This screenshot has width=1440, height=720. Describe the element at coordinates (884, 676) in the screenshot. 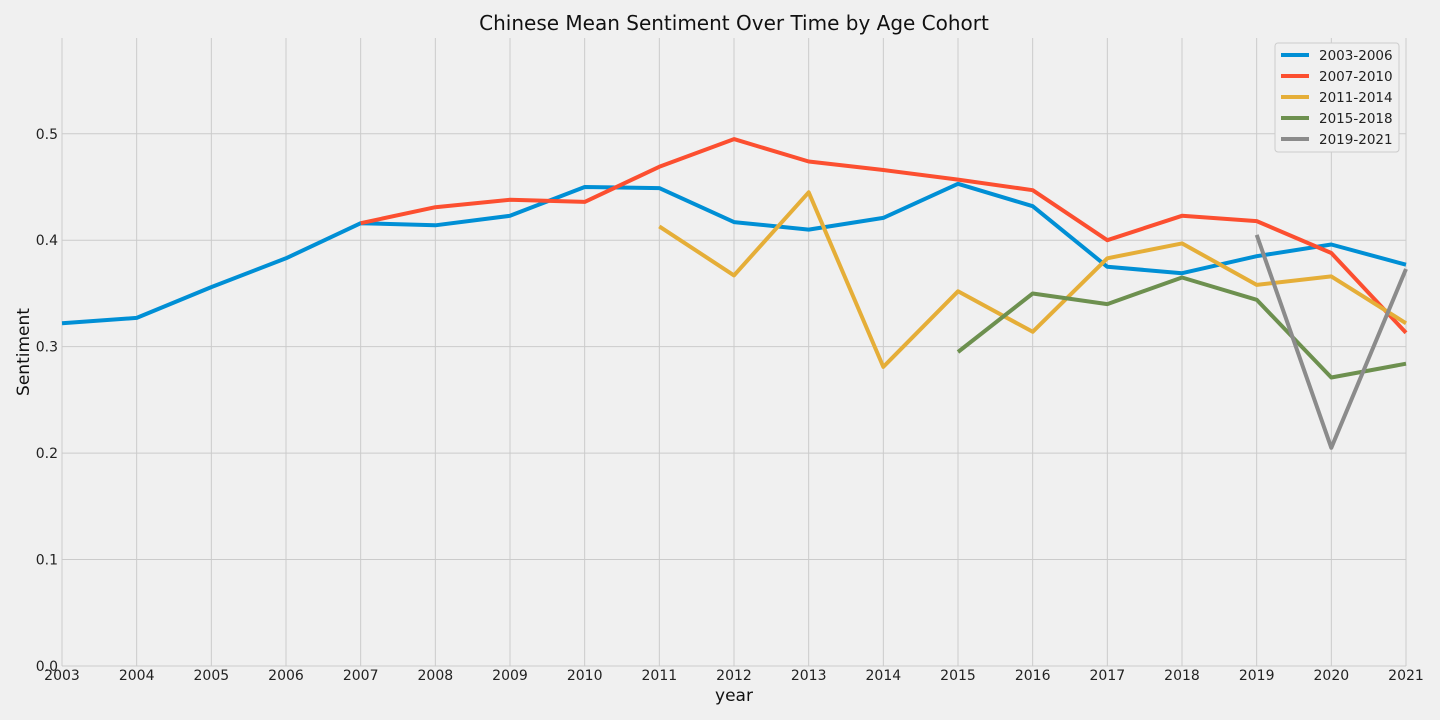

I see `x-tick-label: 2014` at that location.